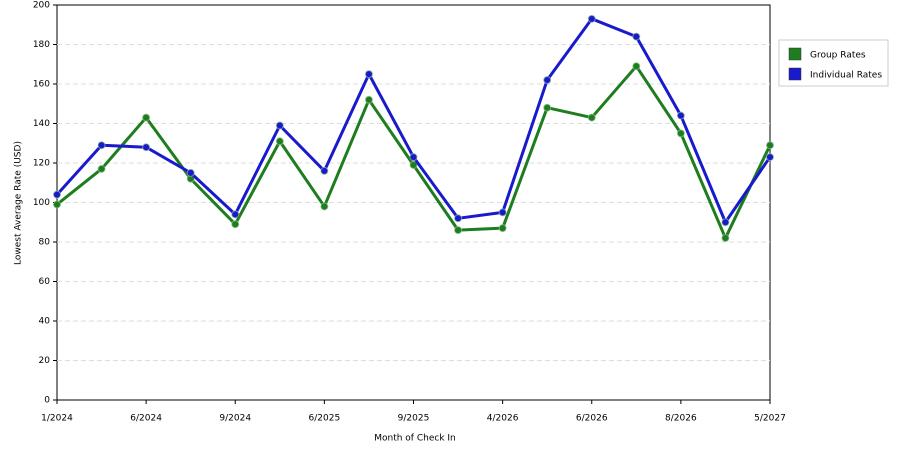  Describe the element at coordinates (592, 419) in the screenshot. I see `x-tick-label: 6/2026` at that location.